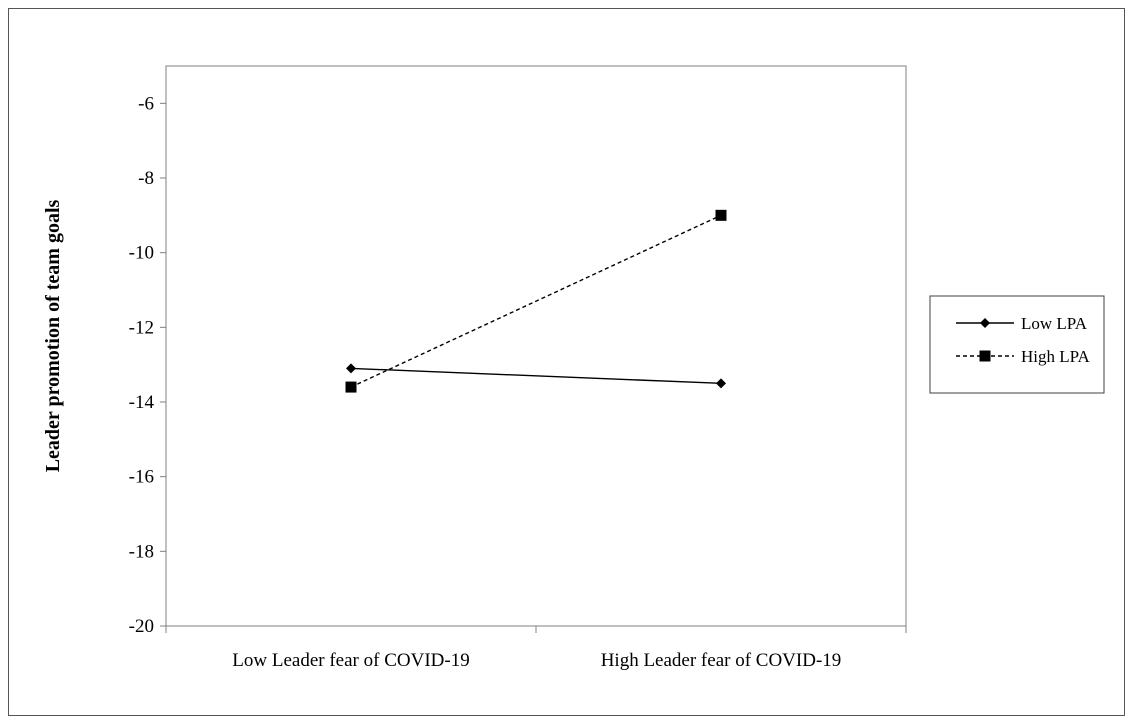 This screenshot has width=1135, height=724. I want to click on legend-box, so click(1017, 344).